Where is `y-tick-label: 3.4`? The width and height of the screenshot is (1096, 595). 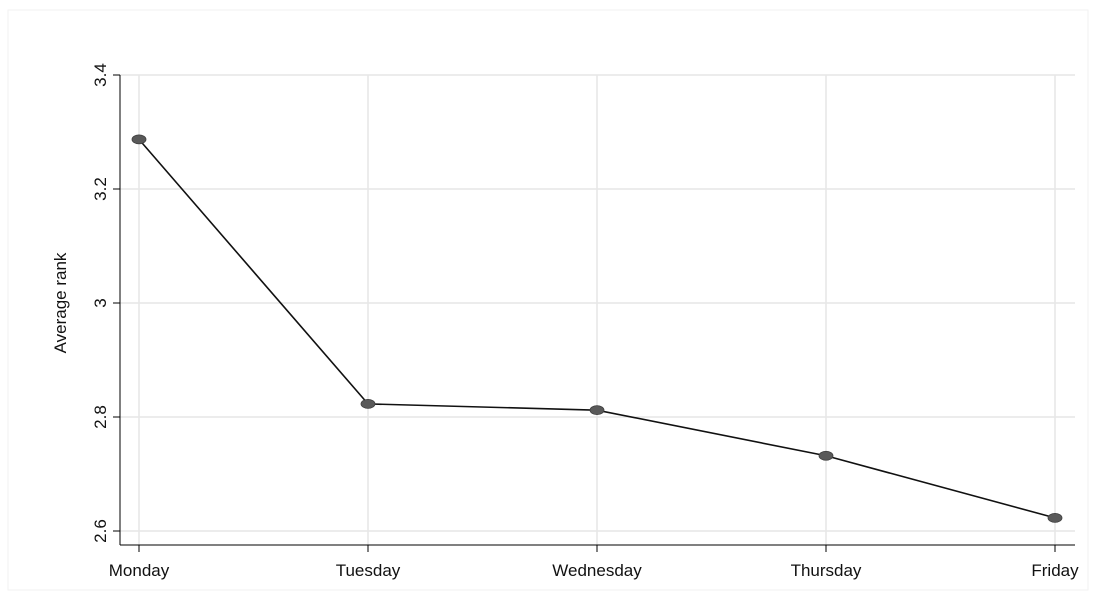 y-tick-label: 3.4 is located at coordinates (100, 75).